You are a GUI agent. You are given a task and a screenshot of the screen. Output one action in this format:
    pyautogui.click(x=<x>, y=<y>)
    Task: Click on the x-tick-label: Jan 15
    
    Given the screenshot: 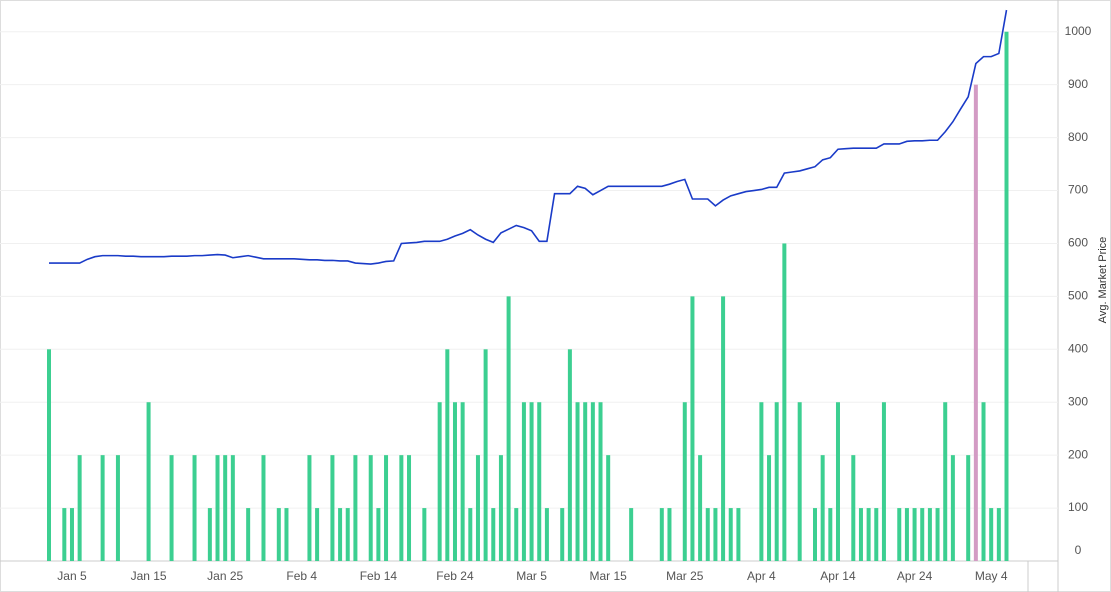 What is the action you would take?
    pyautogui.click(x=149, y=576)
    